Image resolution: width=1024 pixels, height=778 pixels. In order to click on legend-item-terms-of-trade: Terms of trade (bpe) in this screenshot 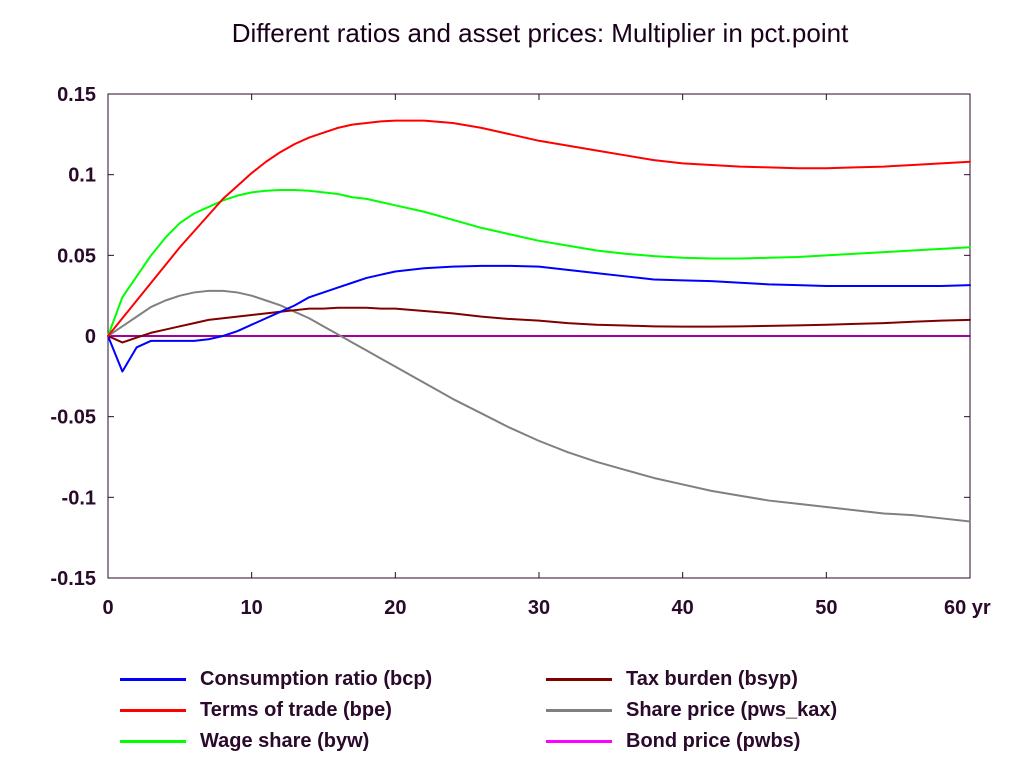, I will do `click(256, 710)`.